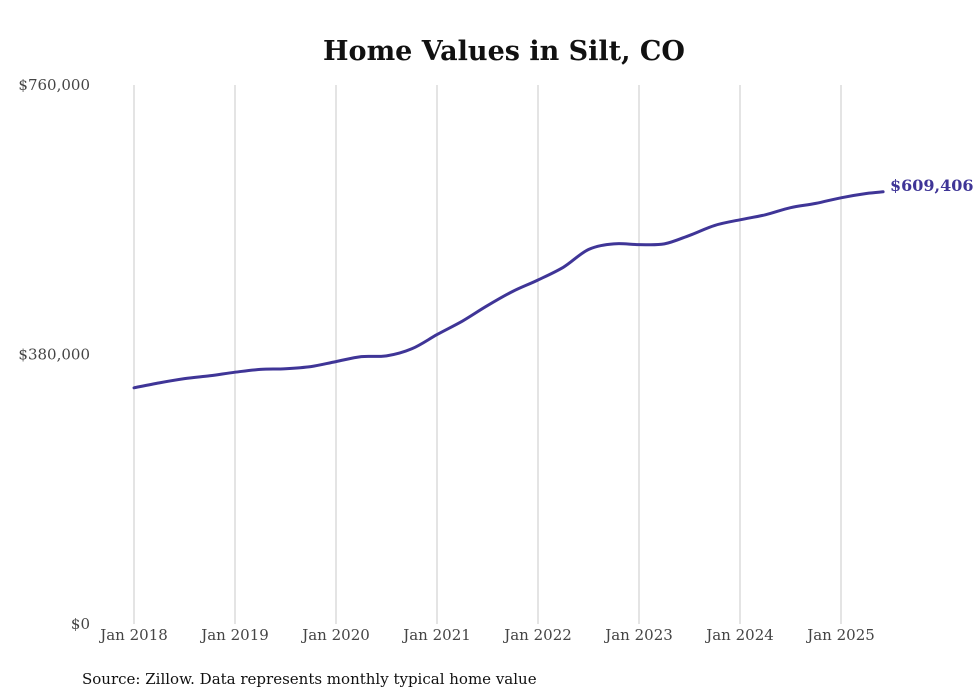 The image size is (980, 699). I want to click on end-value-label: $609,406, so click(932, 185).